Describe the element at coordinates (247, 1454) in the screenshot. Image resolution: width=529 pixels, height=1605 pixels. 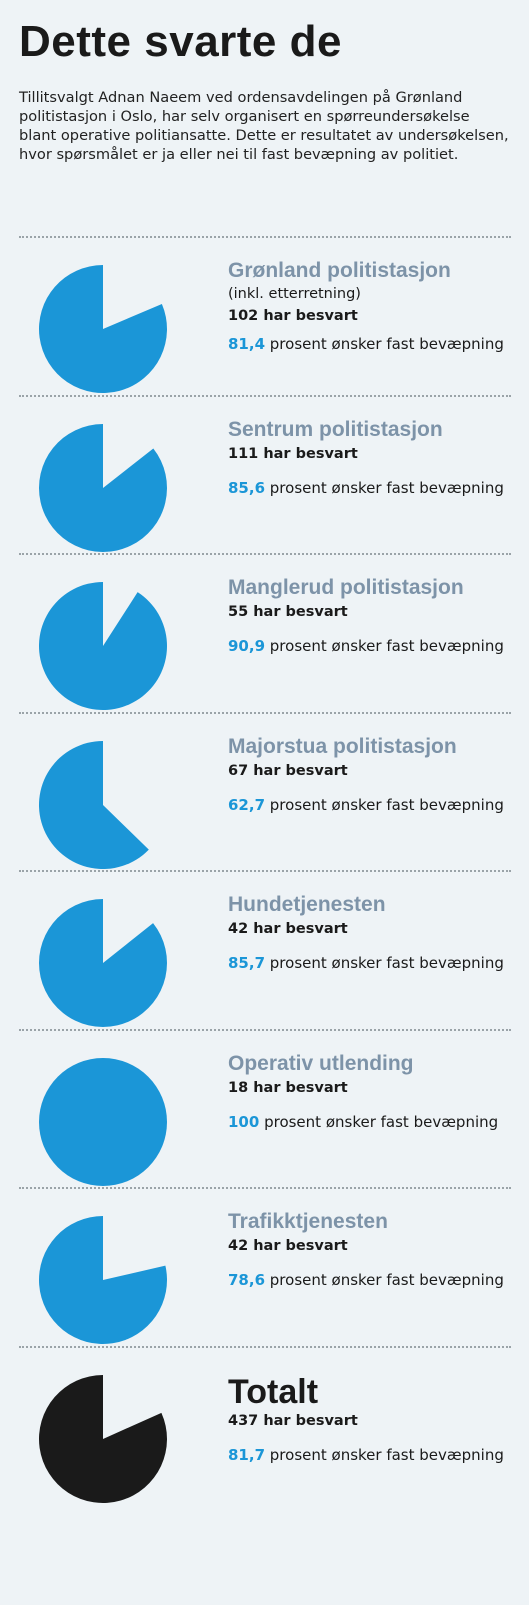
I see `percent-value: 81,7` at that location.